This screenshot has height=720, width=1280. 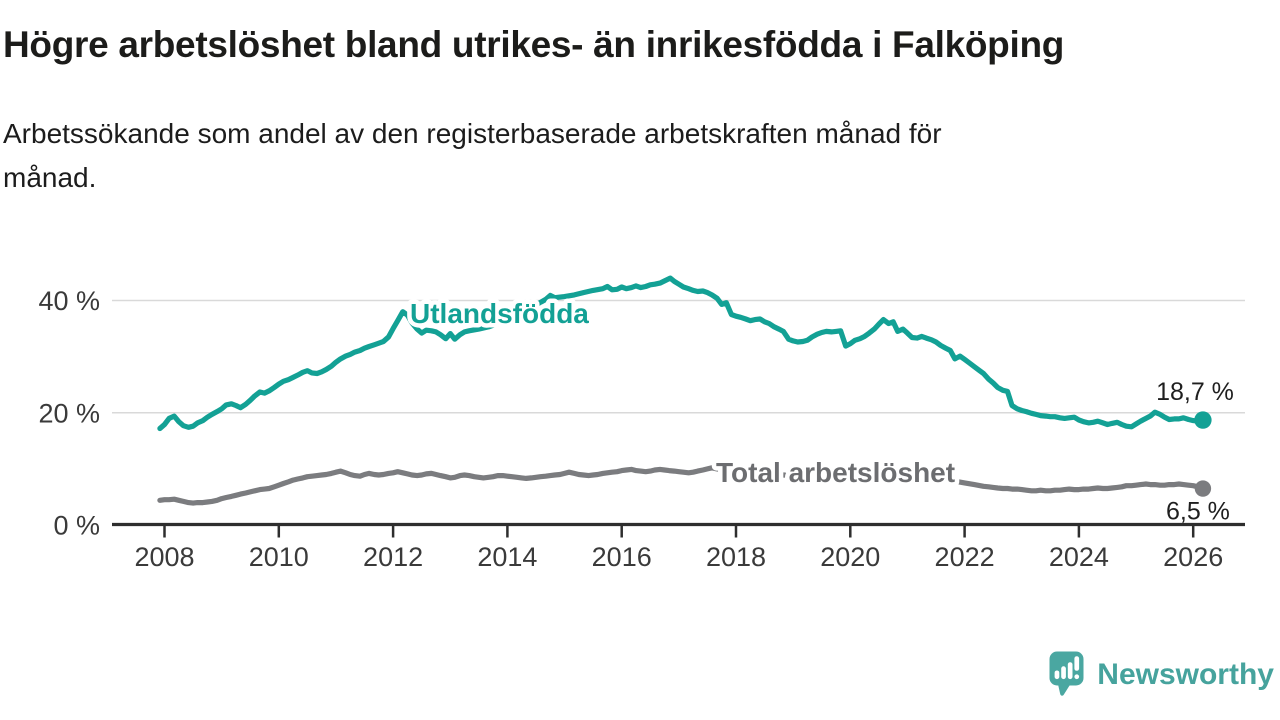 I want to click on x-tick-label: 2014, so click(x=507, y=557).